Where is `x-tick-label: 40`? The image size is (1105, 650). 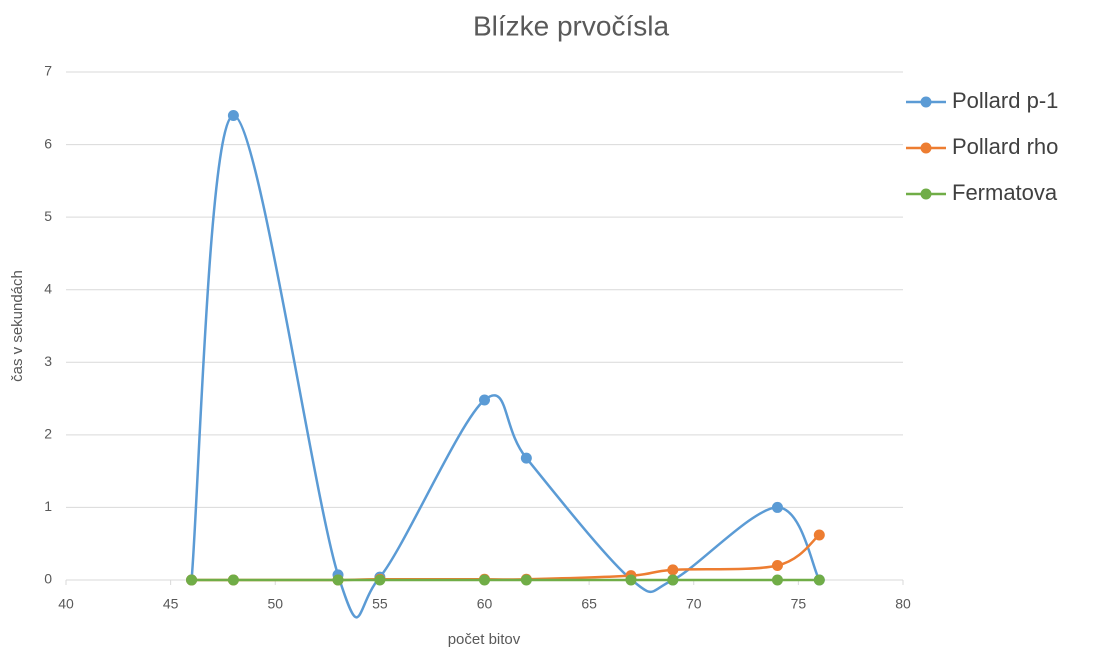 x-tick-label: 40 is located at coordinates (66, 604).